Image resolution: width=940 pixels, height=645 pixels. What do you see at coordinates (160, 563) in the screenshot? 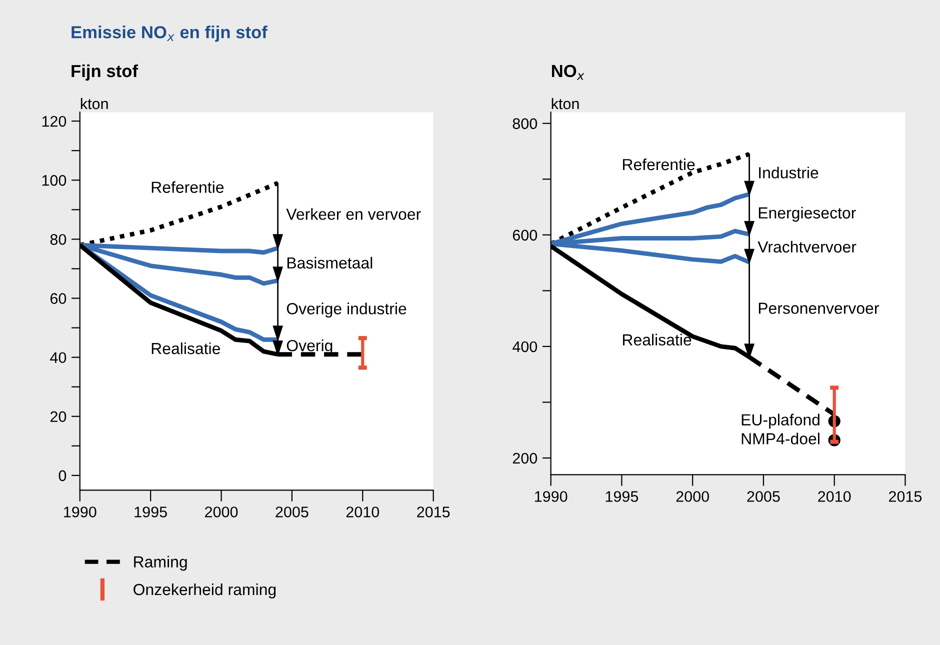
I see `legend-label: Raming` at bounding box center [160, 563].